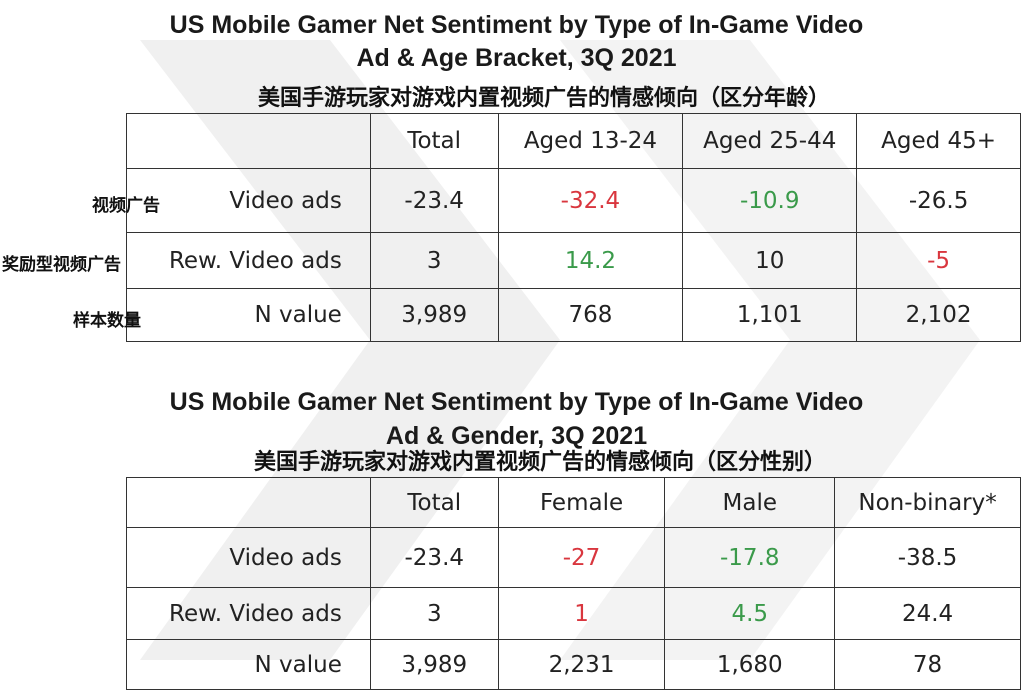  Describe the element at coordinates (544, 98) in the screenshot. I see `table1-subtitle-cn: 美国手游玩家对游戏内置视频广告的情感倾向（区分年龄）` at that location.